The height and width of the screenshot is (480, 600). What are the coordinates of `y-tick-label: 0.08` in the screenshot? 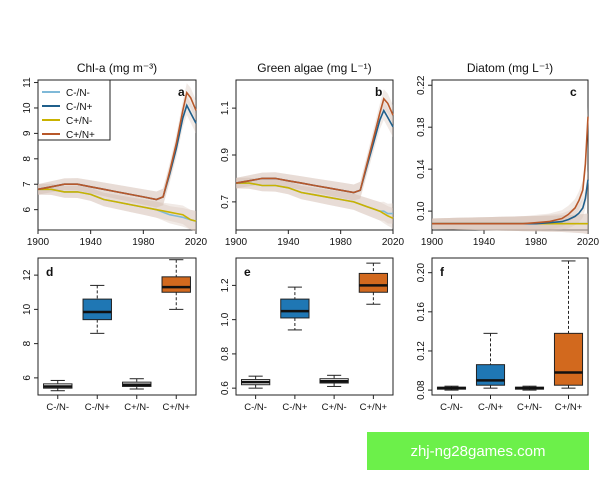 It's located at (421, 390).